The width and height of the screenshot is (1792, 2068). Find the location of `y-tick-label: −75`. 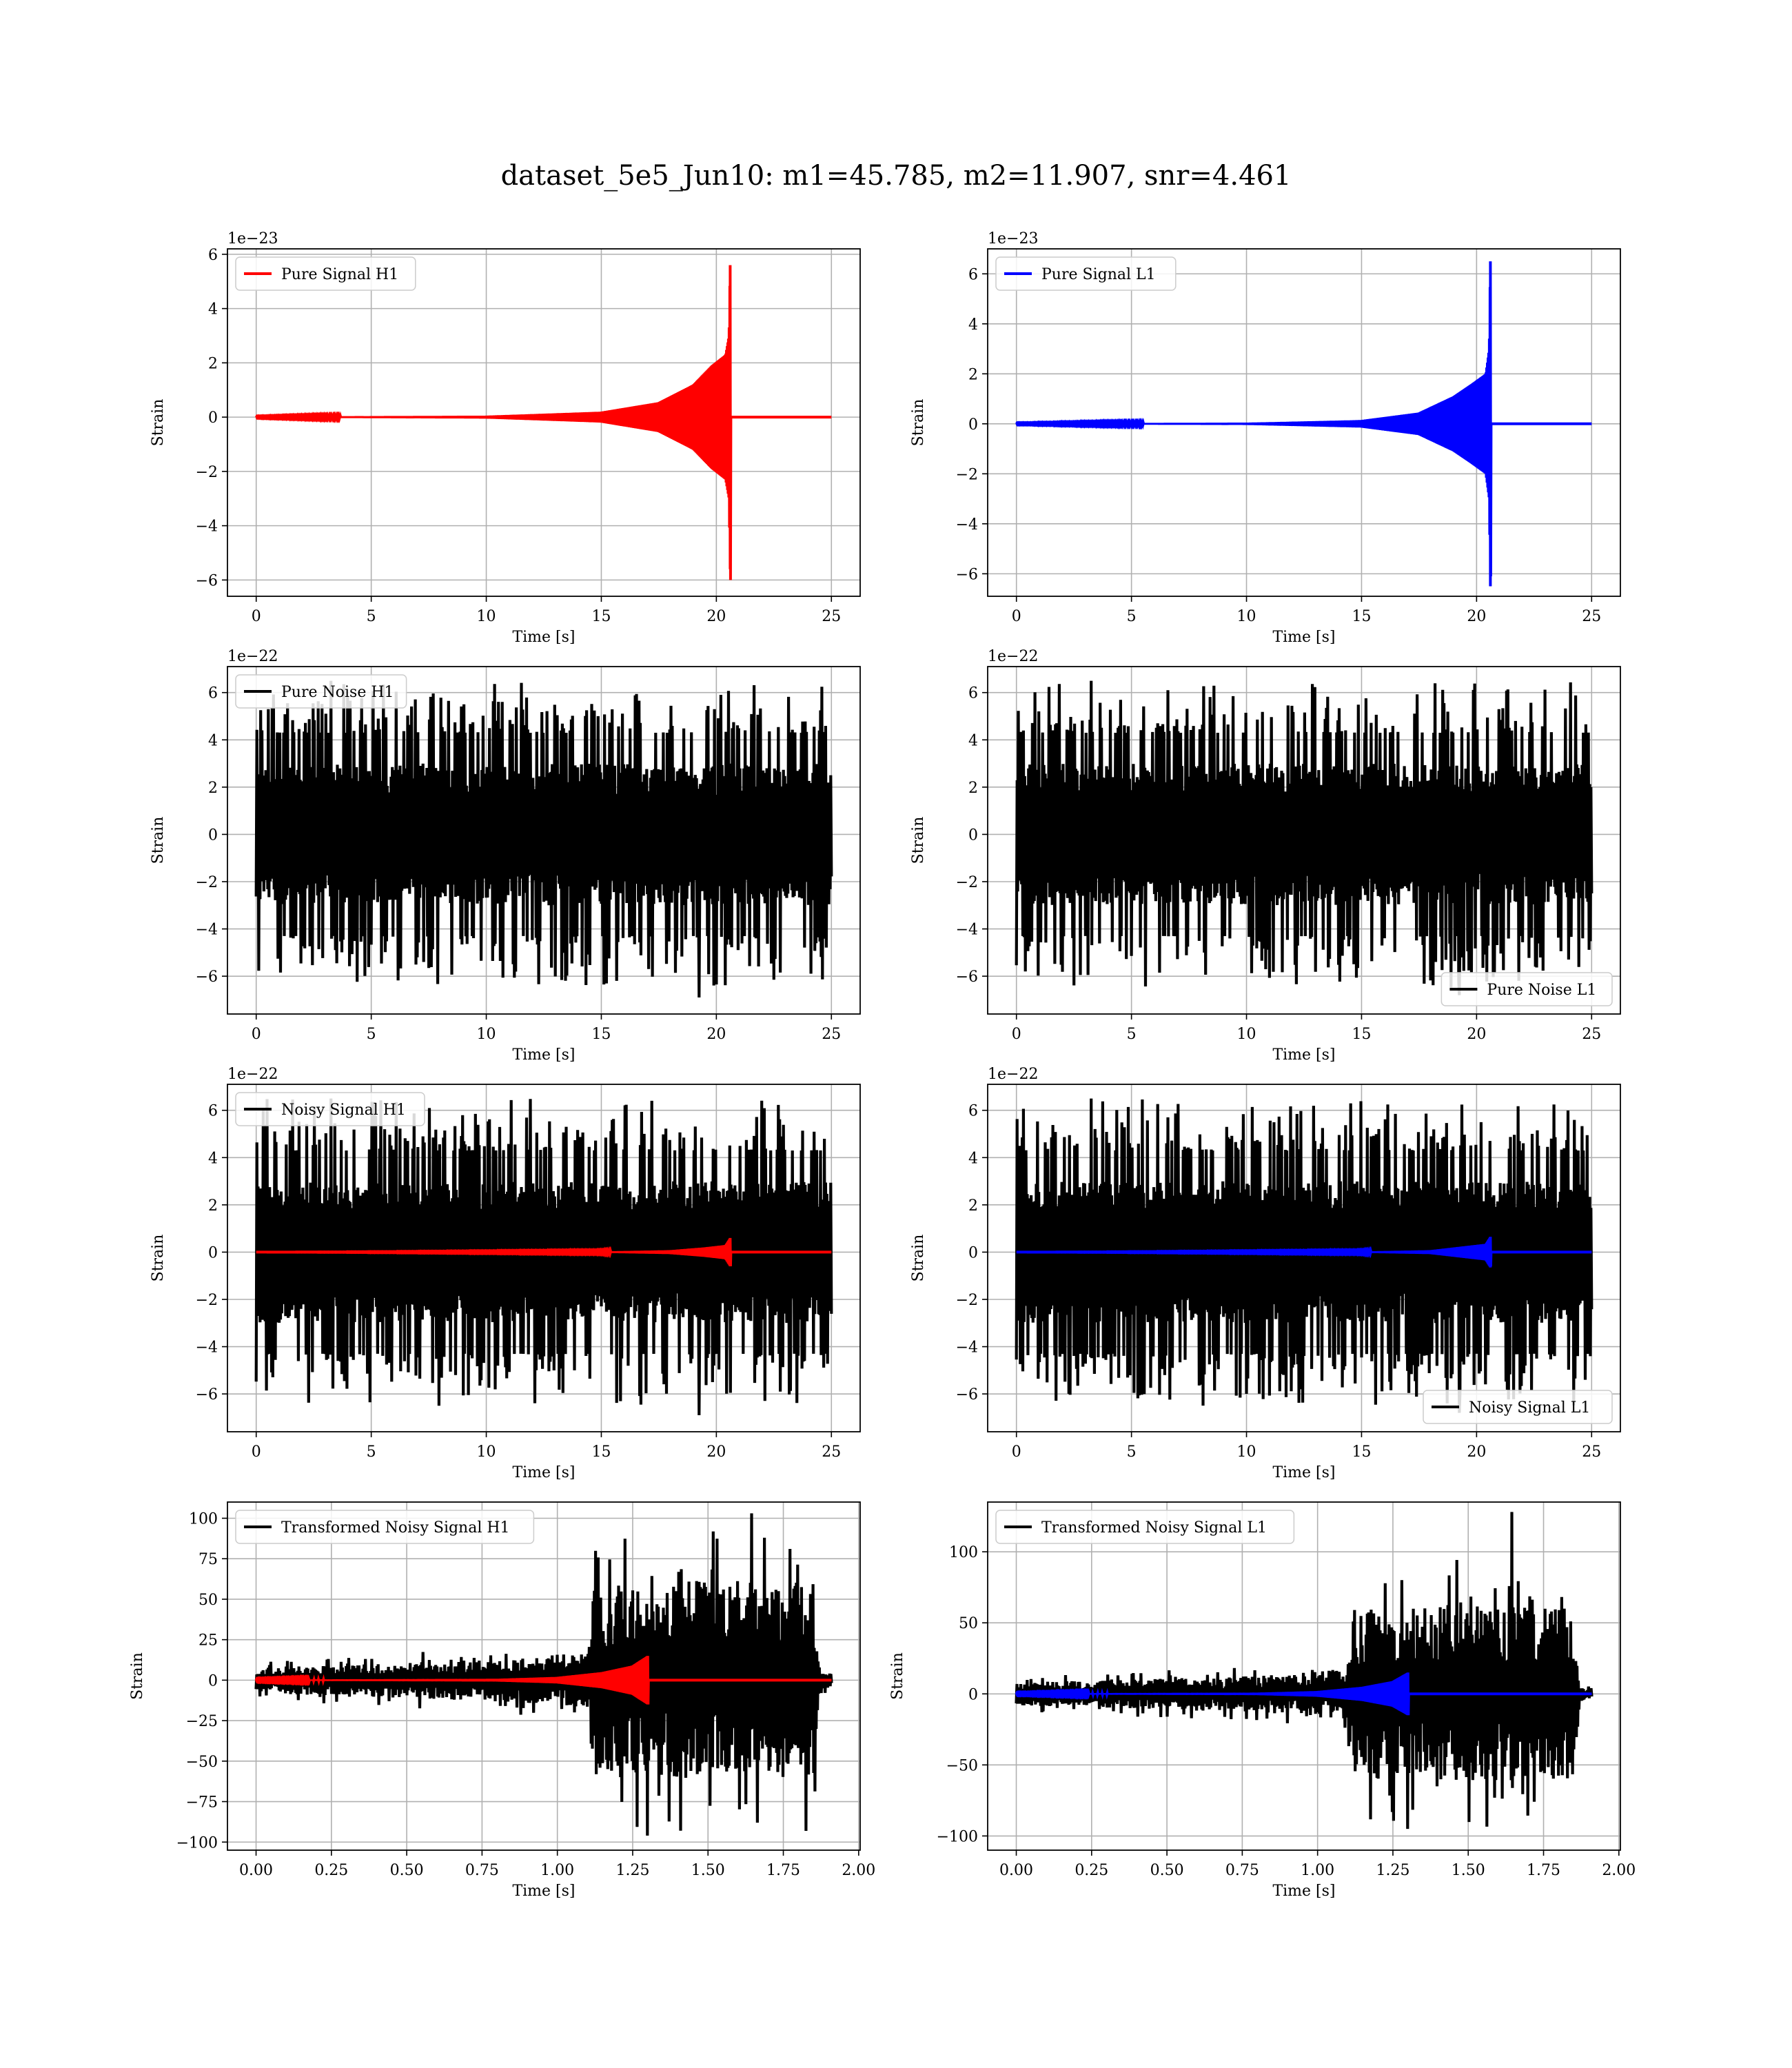

y-tick-label: −75 is located at coordinates (202, 1803).